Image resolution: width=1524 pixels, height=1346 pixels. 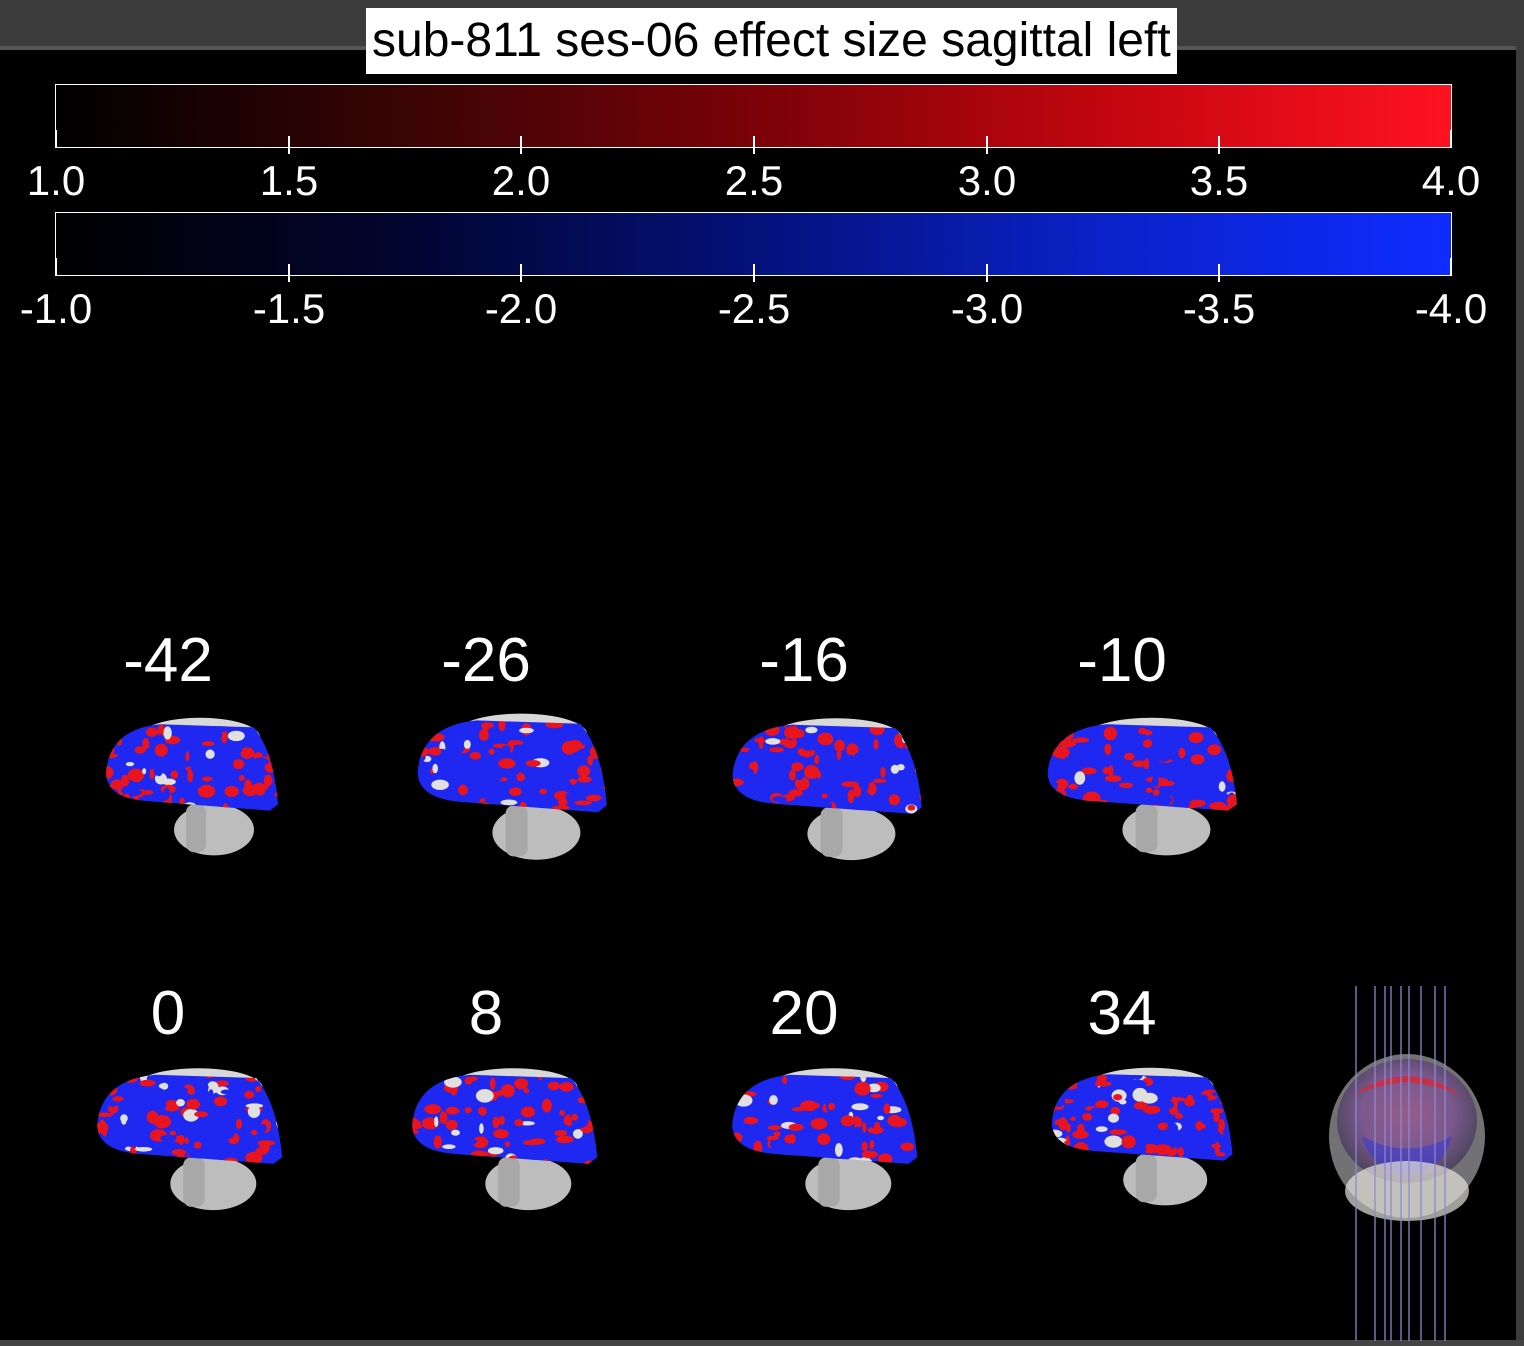 I want to click on locator-slice-lines, so click(x=1400, y=1163).